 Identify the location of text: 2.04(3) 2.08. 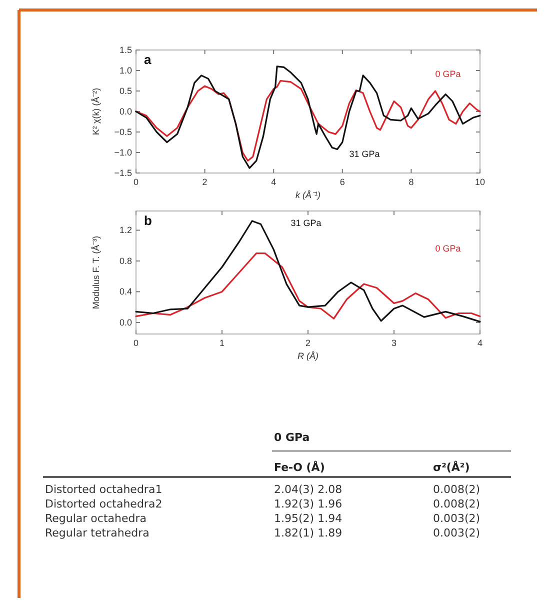
(308, 489).